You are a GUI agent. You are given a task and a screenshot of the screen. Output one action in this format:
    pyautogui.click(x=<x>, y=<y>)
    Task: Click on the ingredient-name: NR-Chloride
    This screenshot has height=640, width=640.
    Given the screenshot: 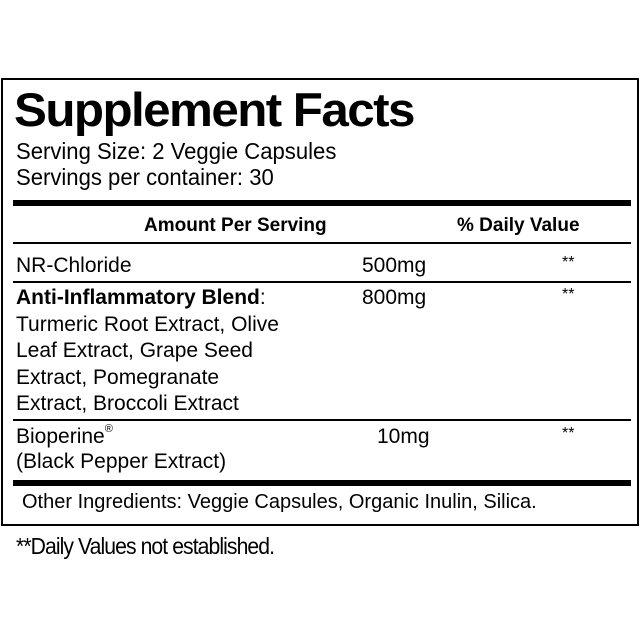 What is the action you would take?
    pyautogui.click(x=74, y=265)
    